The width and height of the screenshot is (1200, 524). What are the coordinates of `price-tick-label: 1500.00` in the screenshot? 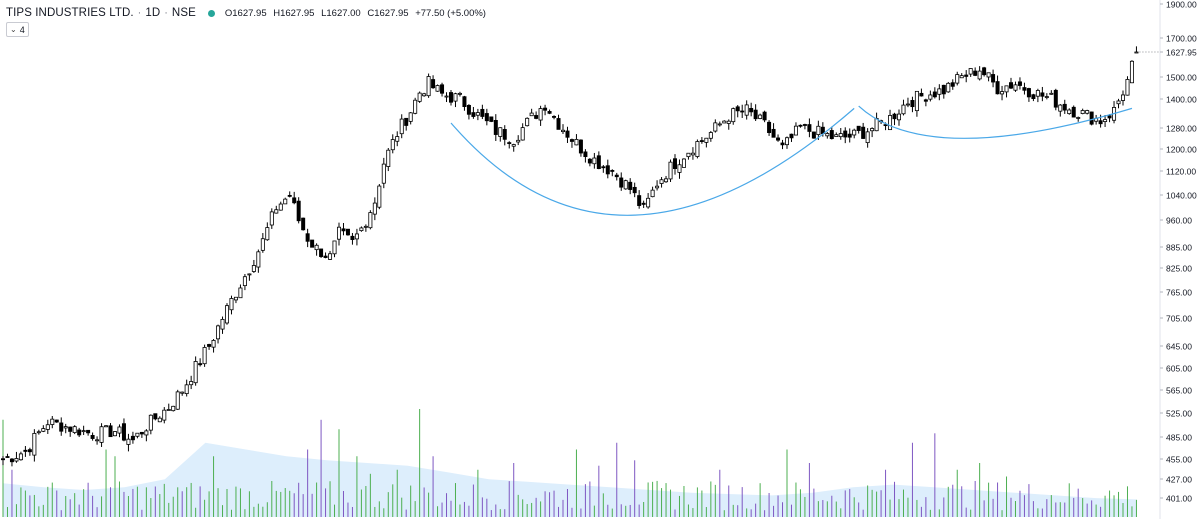 It's located at (1181, 78).